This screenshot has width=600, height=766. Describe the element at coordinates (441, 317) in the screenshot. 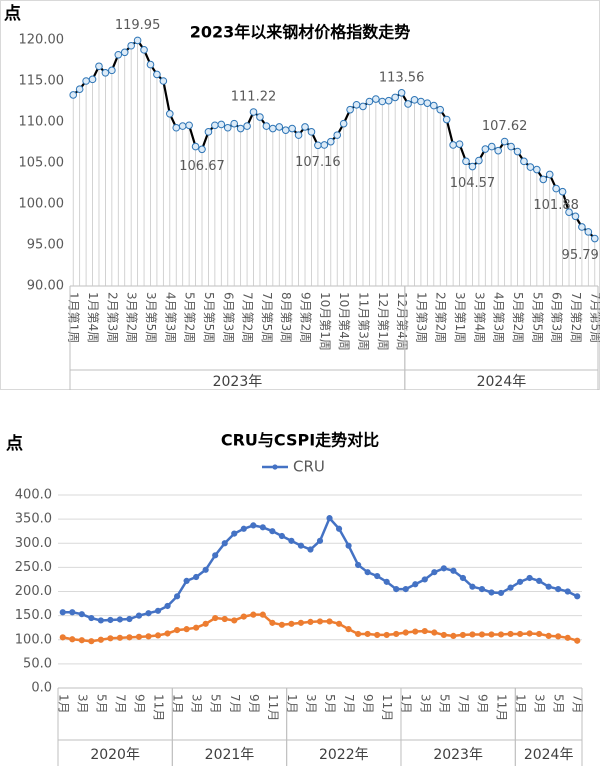

I see `x-tick-label: 2月第2周` at that location.